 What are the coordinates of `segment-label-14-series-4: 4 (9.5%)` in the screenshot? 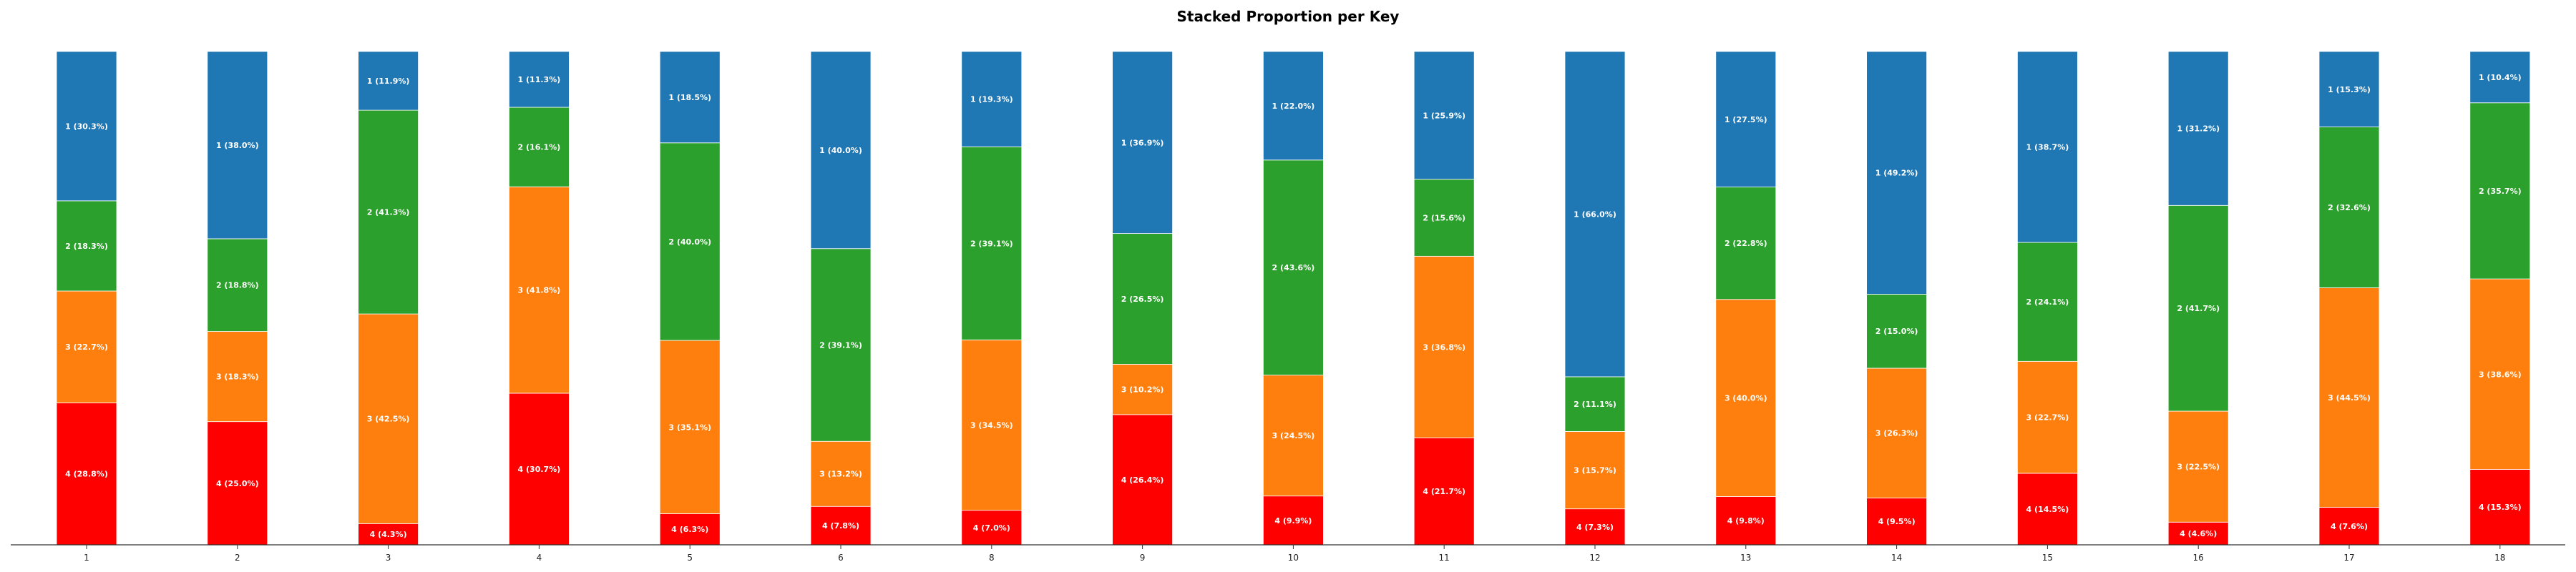 It's located at (1897, 521).